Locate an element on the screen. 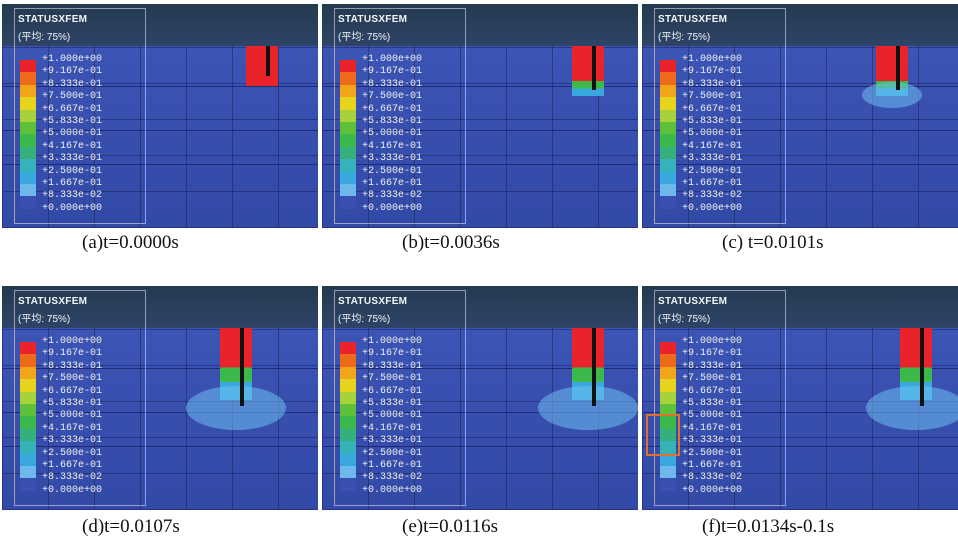  panel-caption: (e)t=0.0116s is located at coordinates (450, 526).